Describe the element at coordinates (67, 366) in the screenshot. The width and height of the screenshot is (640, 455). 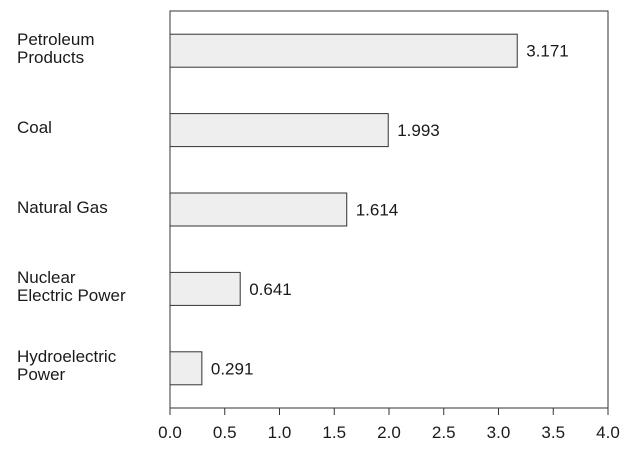
I see `category-label: Hydroelectric Power` at that location.